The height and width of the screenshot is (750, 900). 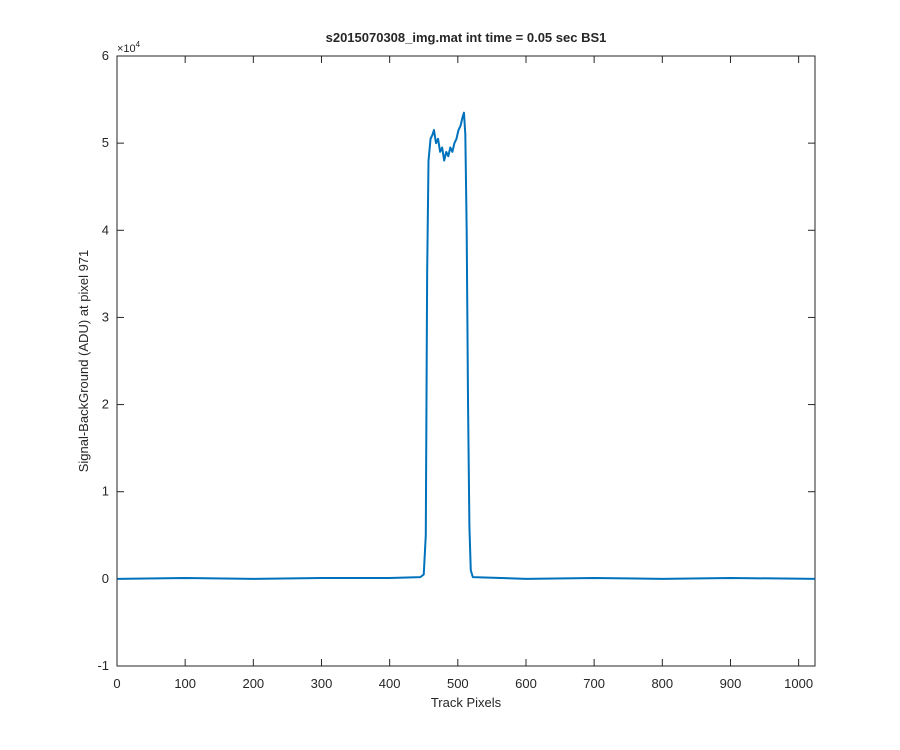 I want to click on y-tick-label: 3, so click(x=105, y=316).